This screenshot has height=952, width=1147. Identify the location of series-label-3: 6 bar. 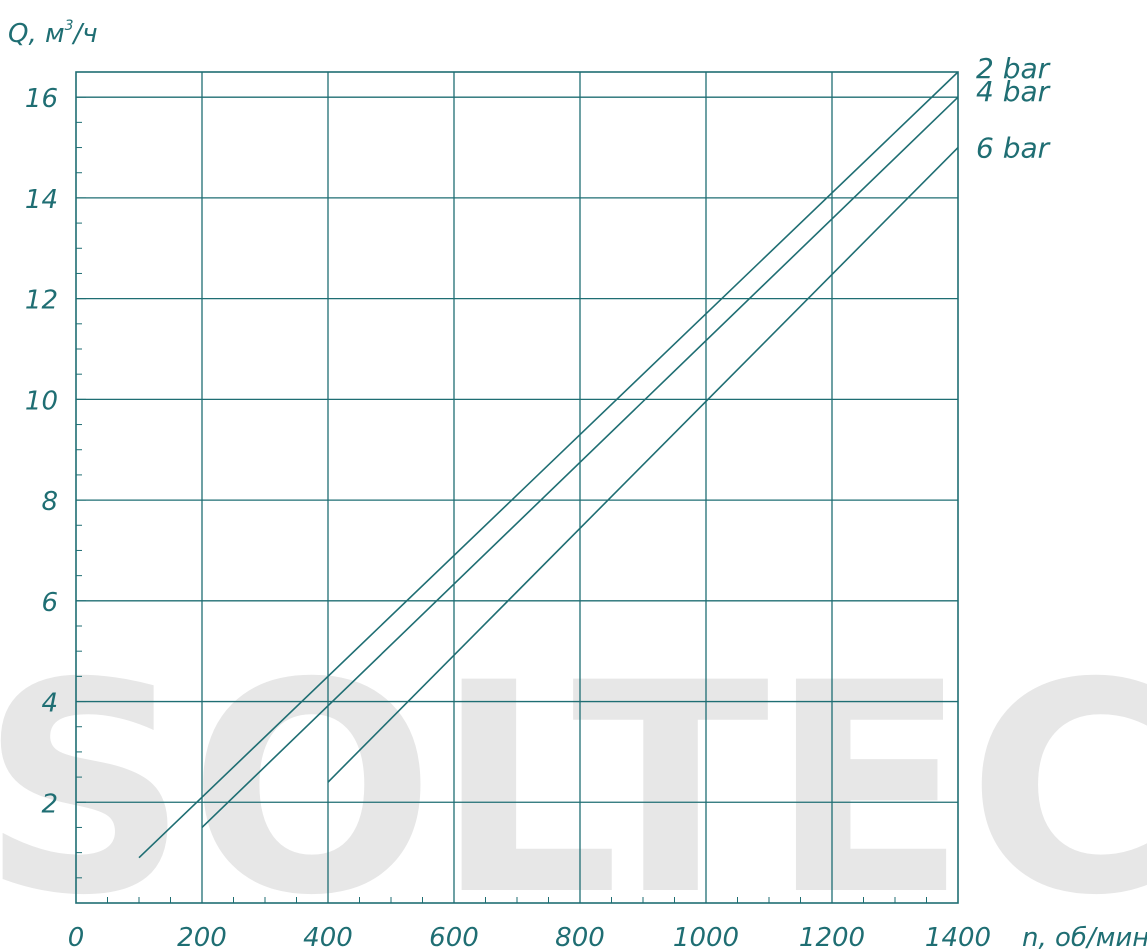
(1013, 148).